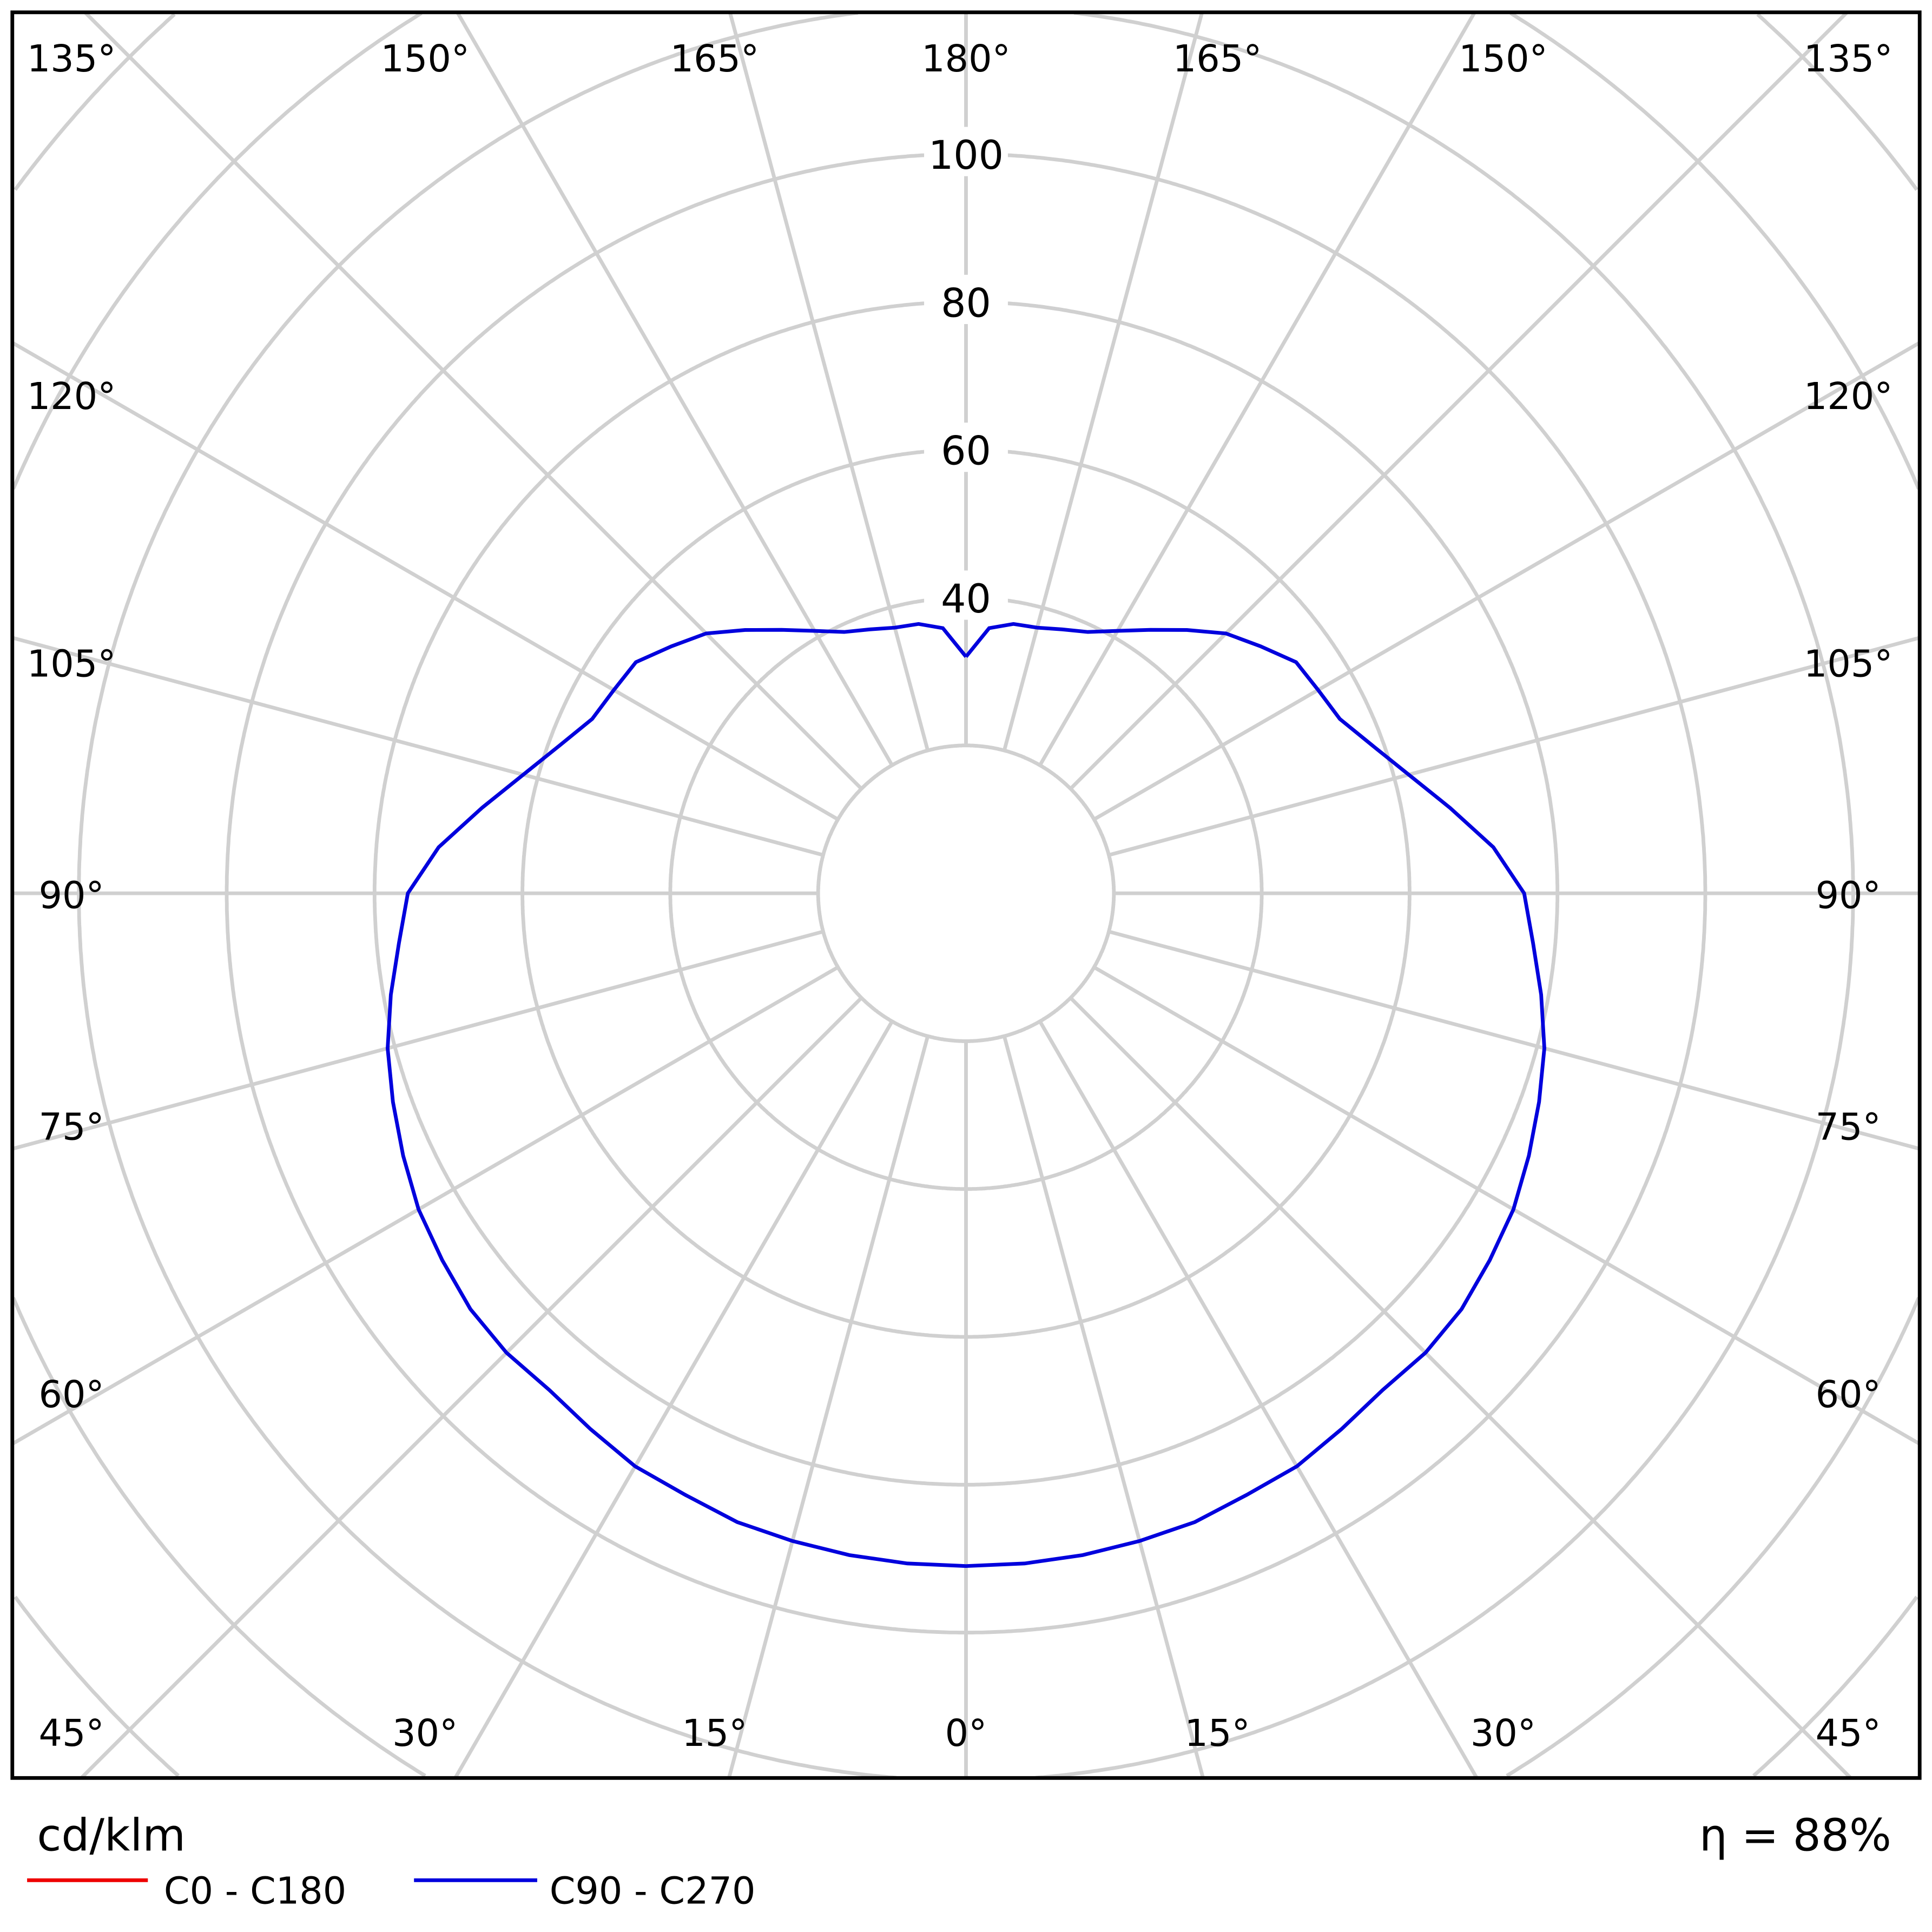 The width and height of the screenshot is (1932, 1932). What do you see at coordinates (1848, 895) in the screenshot?
I see `angle-label-right: 90°` at bounding box center [1848, 895].